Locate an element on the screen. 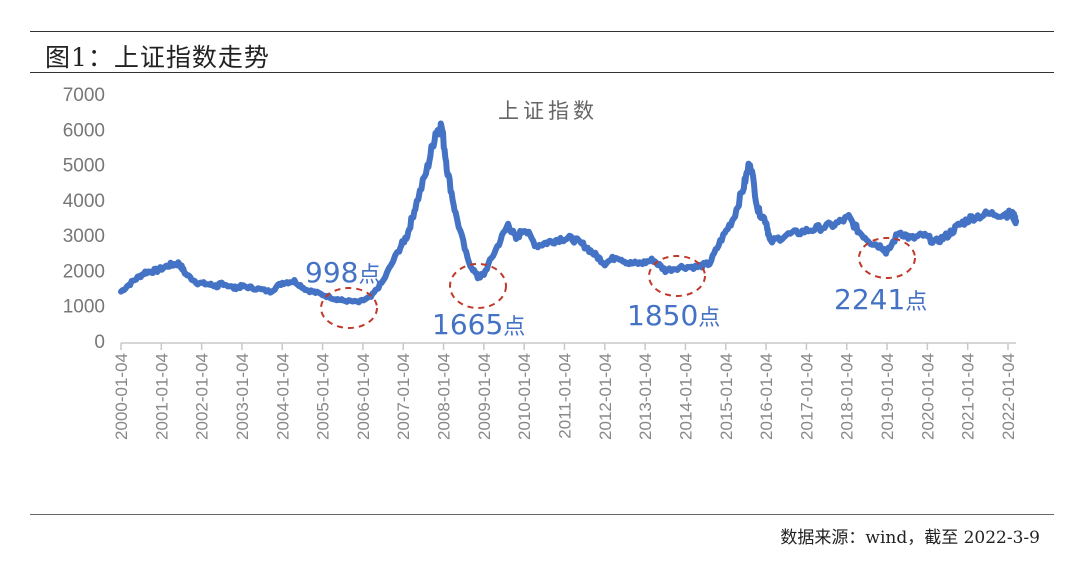 This screenshot has height=579, width=1080. y-tick-label: 5000 is located at coordinates (84, 166).